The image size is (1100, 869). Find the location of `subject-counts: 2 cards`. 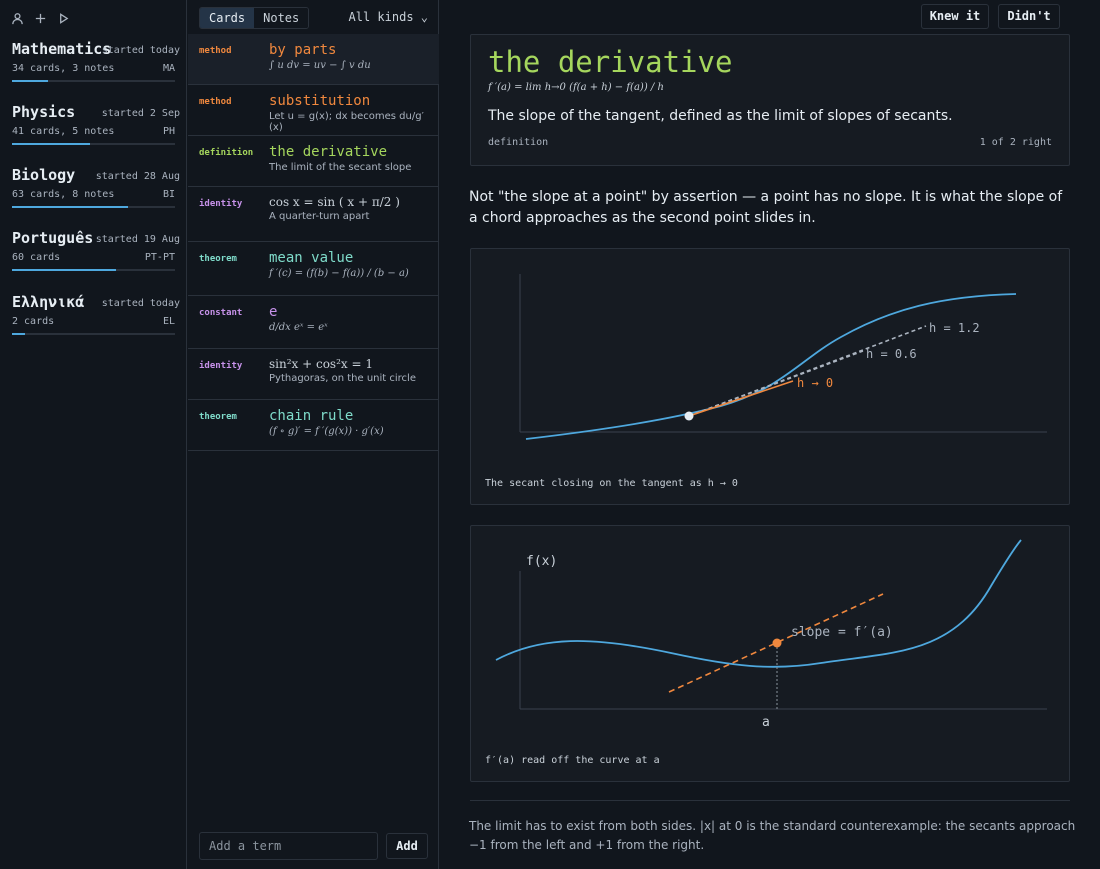

subject-counts: 2 cards is located at coordinates (33, 321).